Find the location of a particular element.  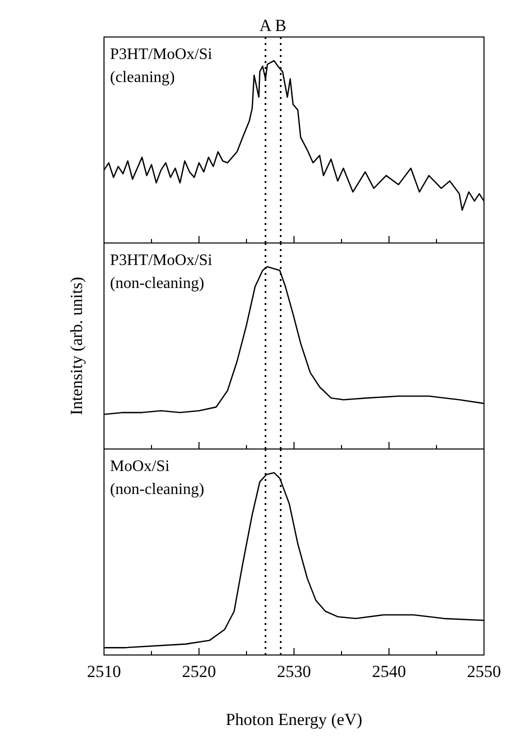

ref-line-label: A is located at coordinates (265, 25).